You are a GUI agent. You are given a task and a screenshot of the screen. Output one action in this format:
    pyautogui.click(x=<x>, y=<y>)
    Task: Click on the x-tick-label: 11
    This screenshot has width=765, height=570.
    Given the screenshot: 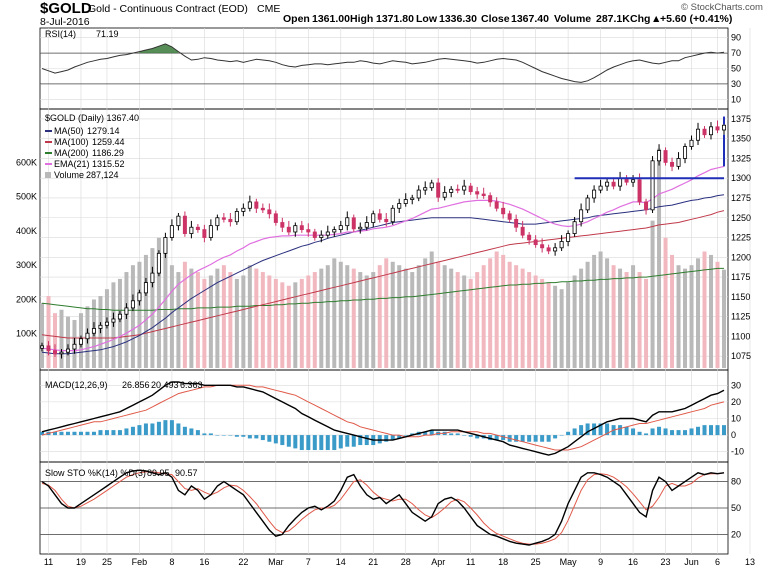 What is the action you would take?
    pyautogui.click(x=470, y=562)
    